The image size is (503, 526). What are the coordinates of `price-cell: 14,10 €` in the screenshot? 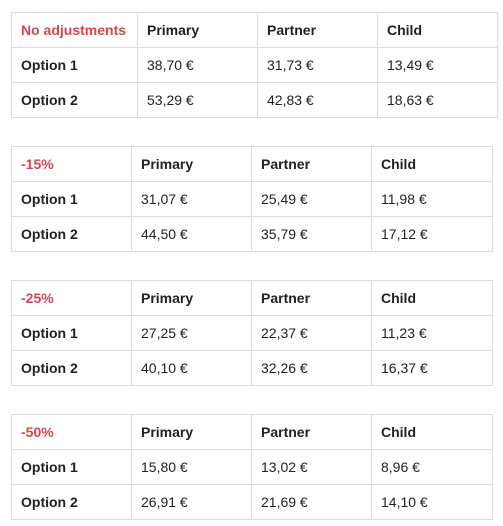 It's located at (432, 502).